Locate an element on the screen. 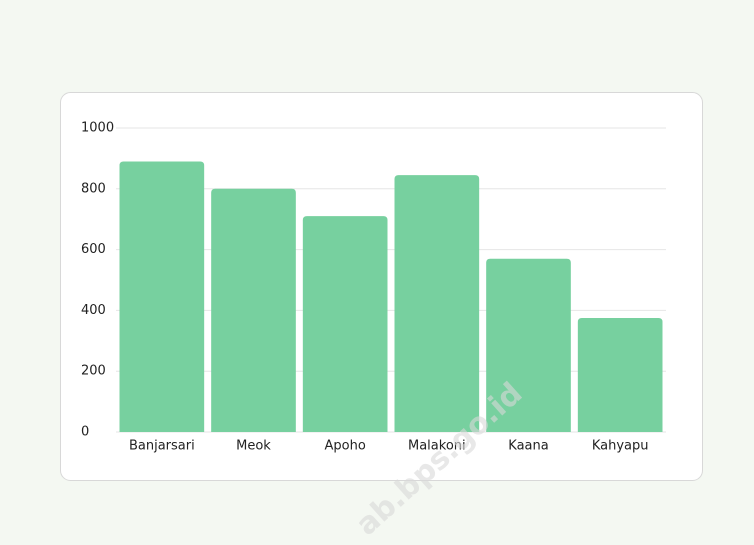  x-tick-label: Malakoni is located at coordinates (437, 446).